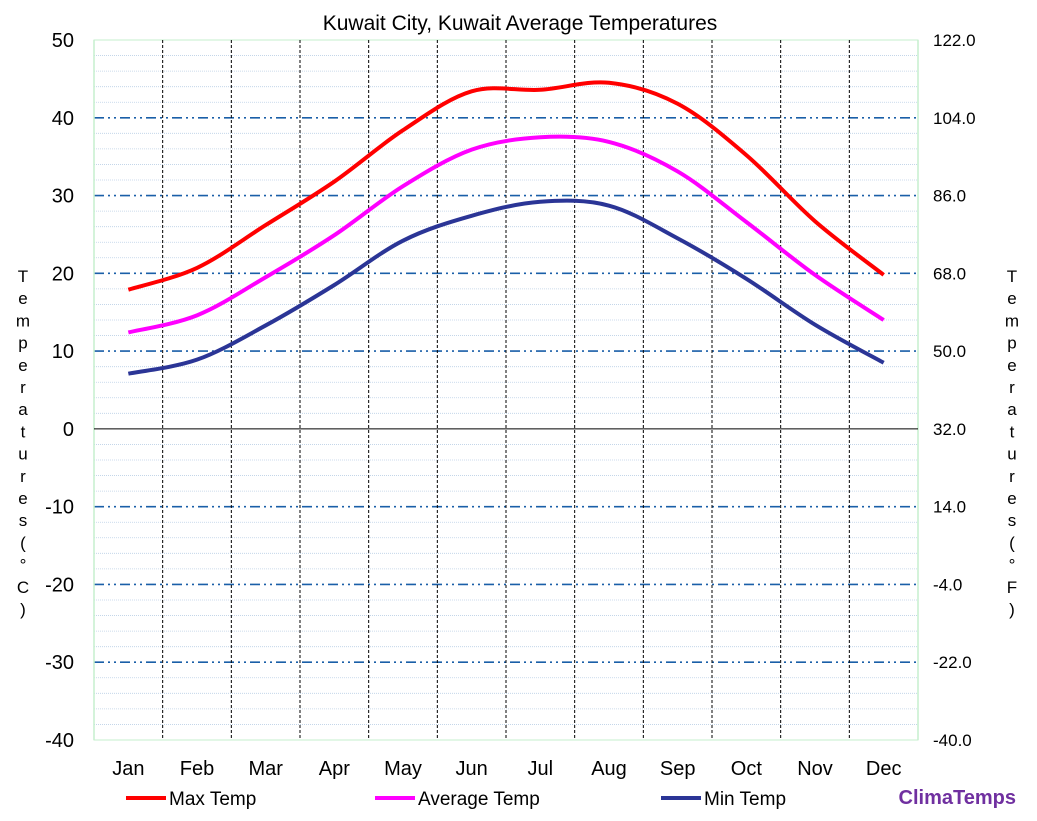 This screenshot has width=1037, height=821. Describe the element at coordinates (472, 769) in the screenshot. I see `x-tick-label: Jun` at that location.